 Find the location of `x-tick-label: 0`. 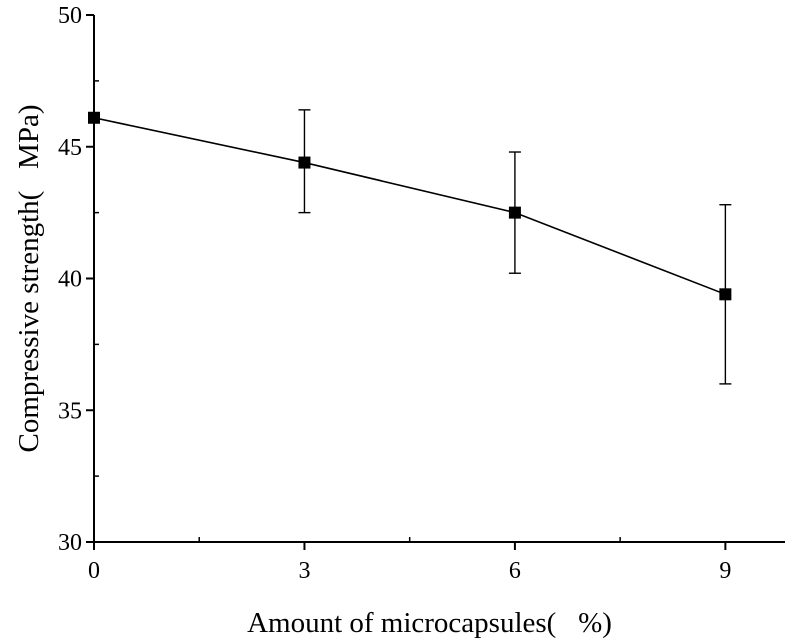

x-tick-label: 0 is located at coordinates (94, 571).